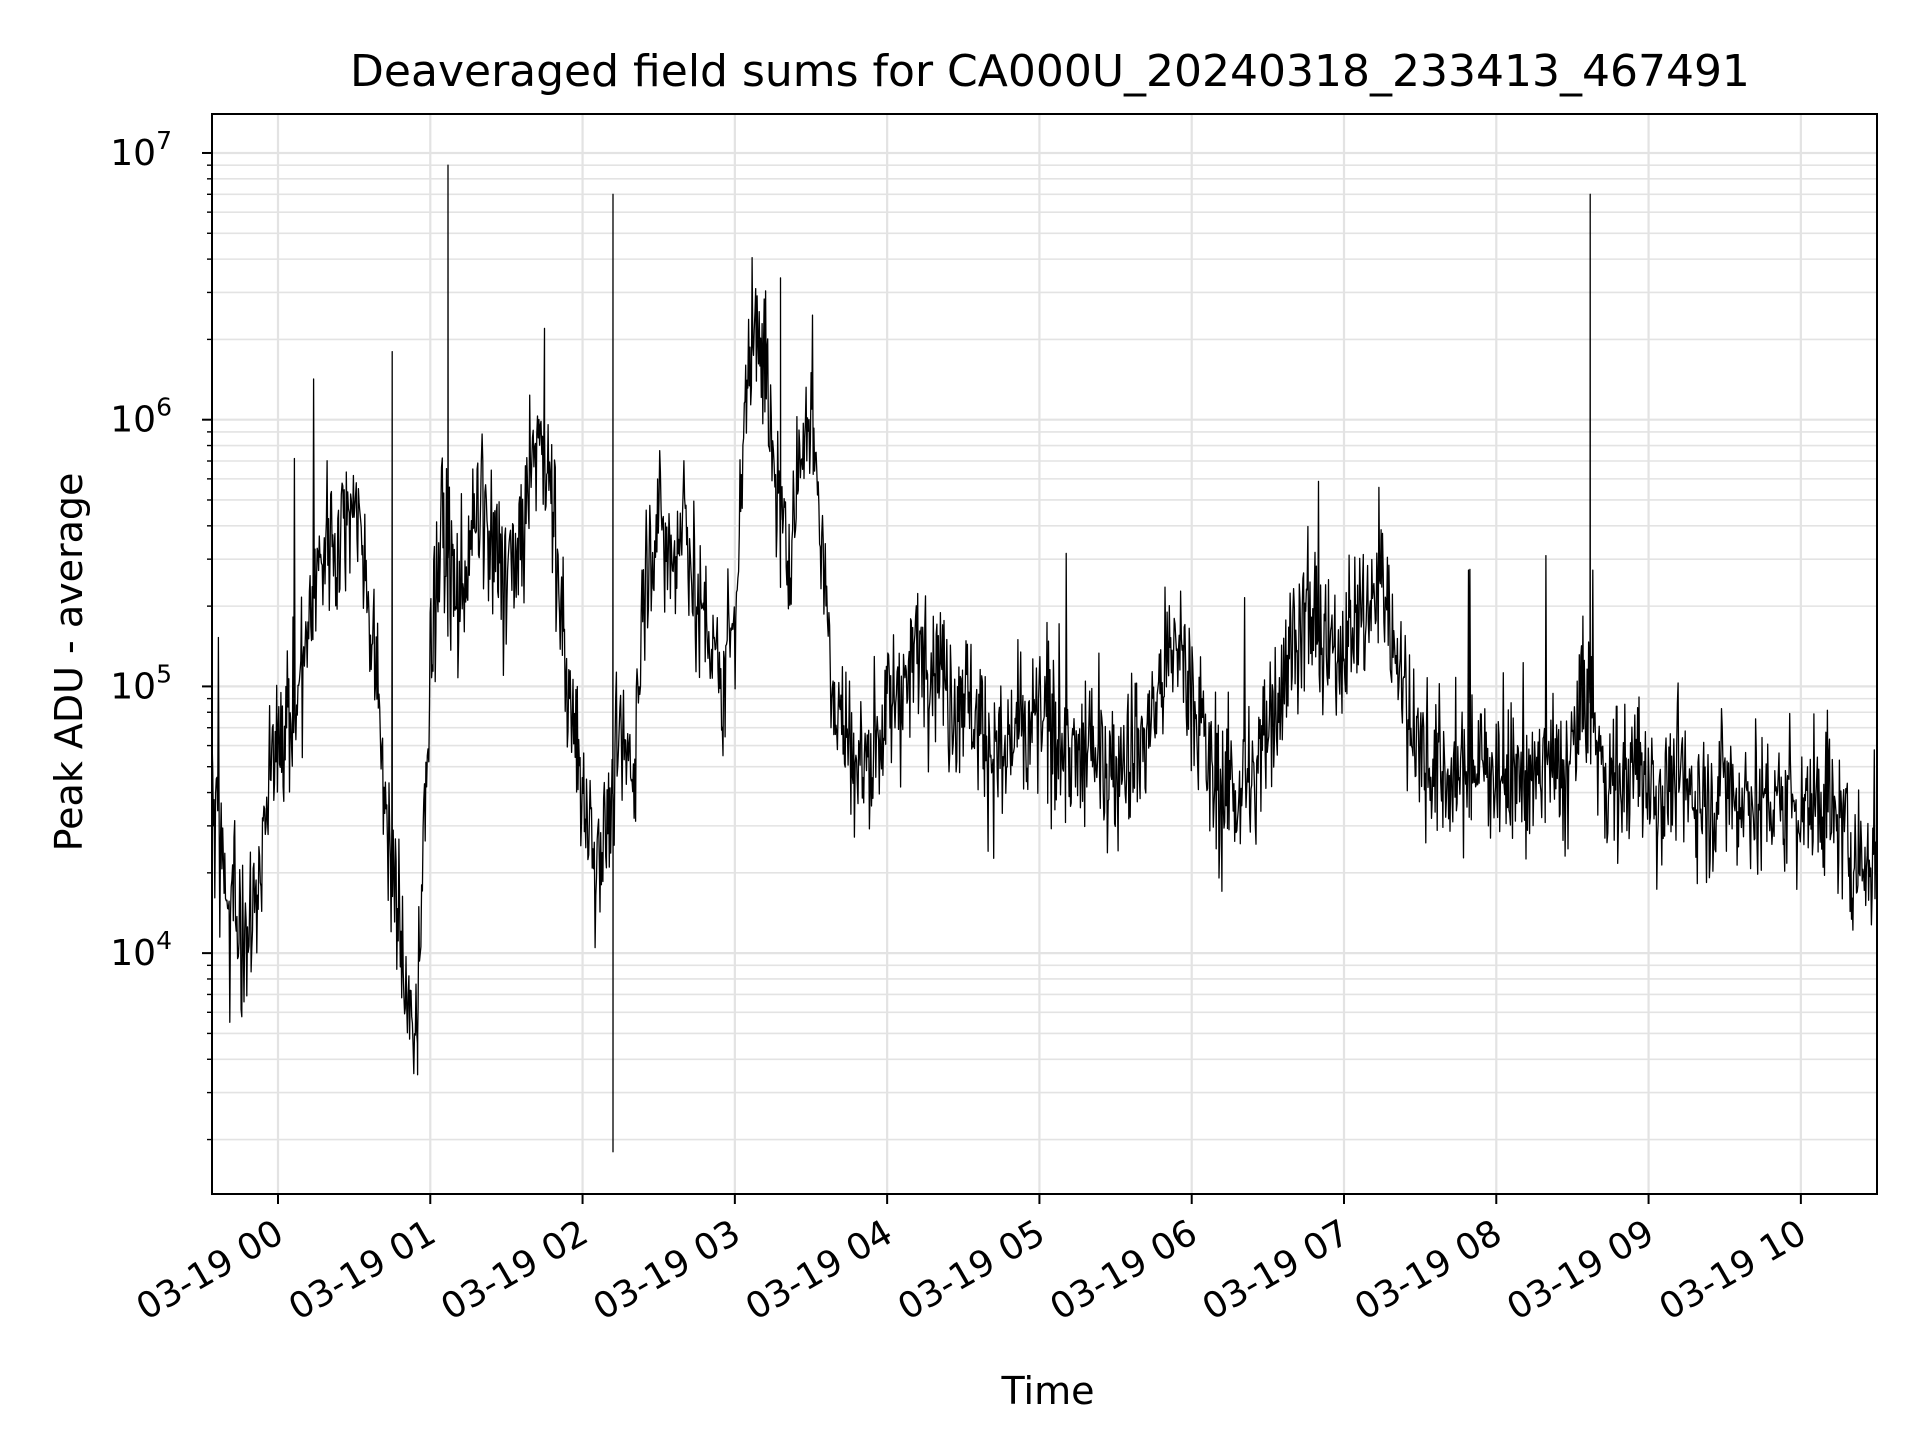  I want to click on y-axis-label: Peak ADU - average, so click(69, 662).